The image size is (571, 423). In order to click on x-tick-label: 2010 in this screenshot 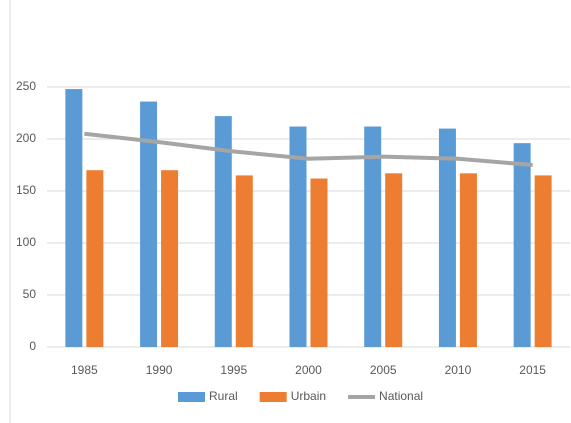, I will do `click(458, 370)`.